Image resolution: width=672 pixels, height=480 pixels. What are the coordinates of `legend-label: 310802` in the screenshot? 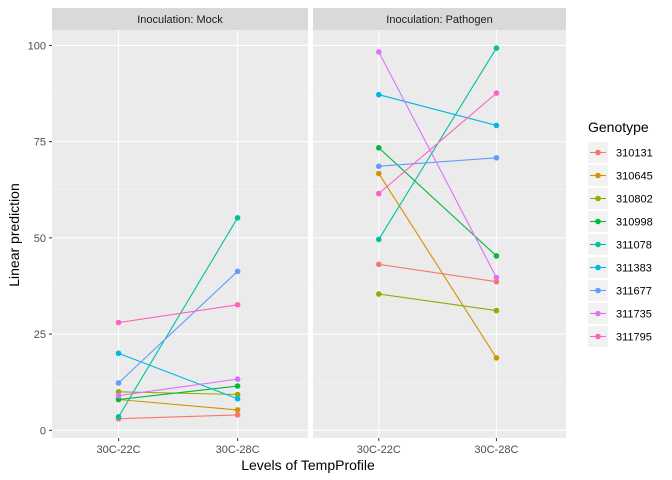 It's located at (634, 200).